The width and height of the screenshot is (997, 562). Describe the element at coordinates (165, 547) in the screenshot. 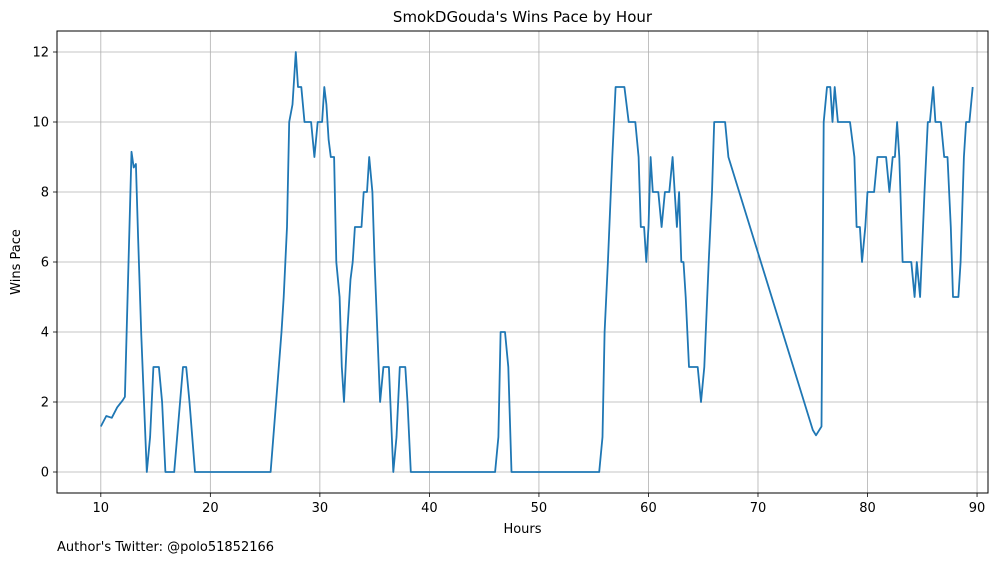

I see `author-twitter-note: Author's Twitter: @polo51852166` at that location.